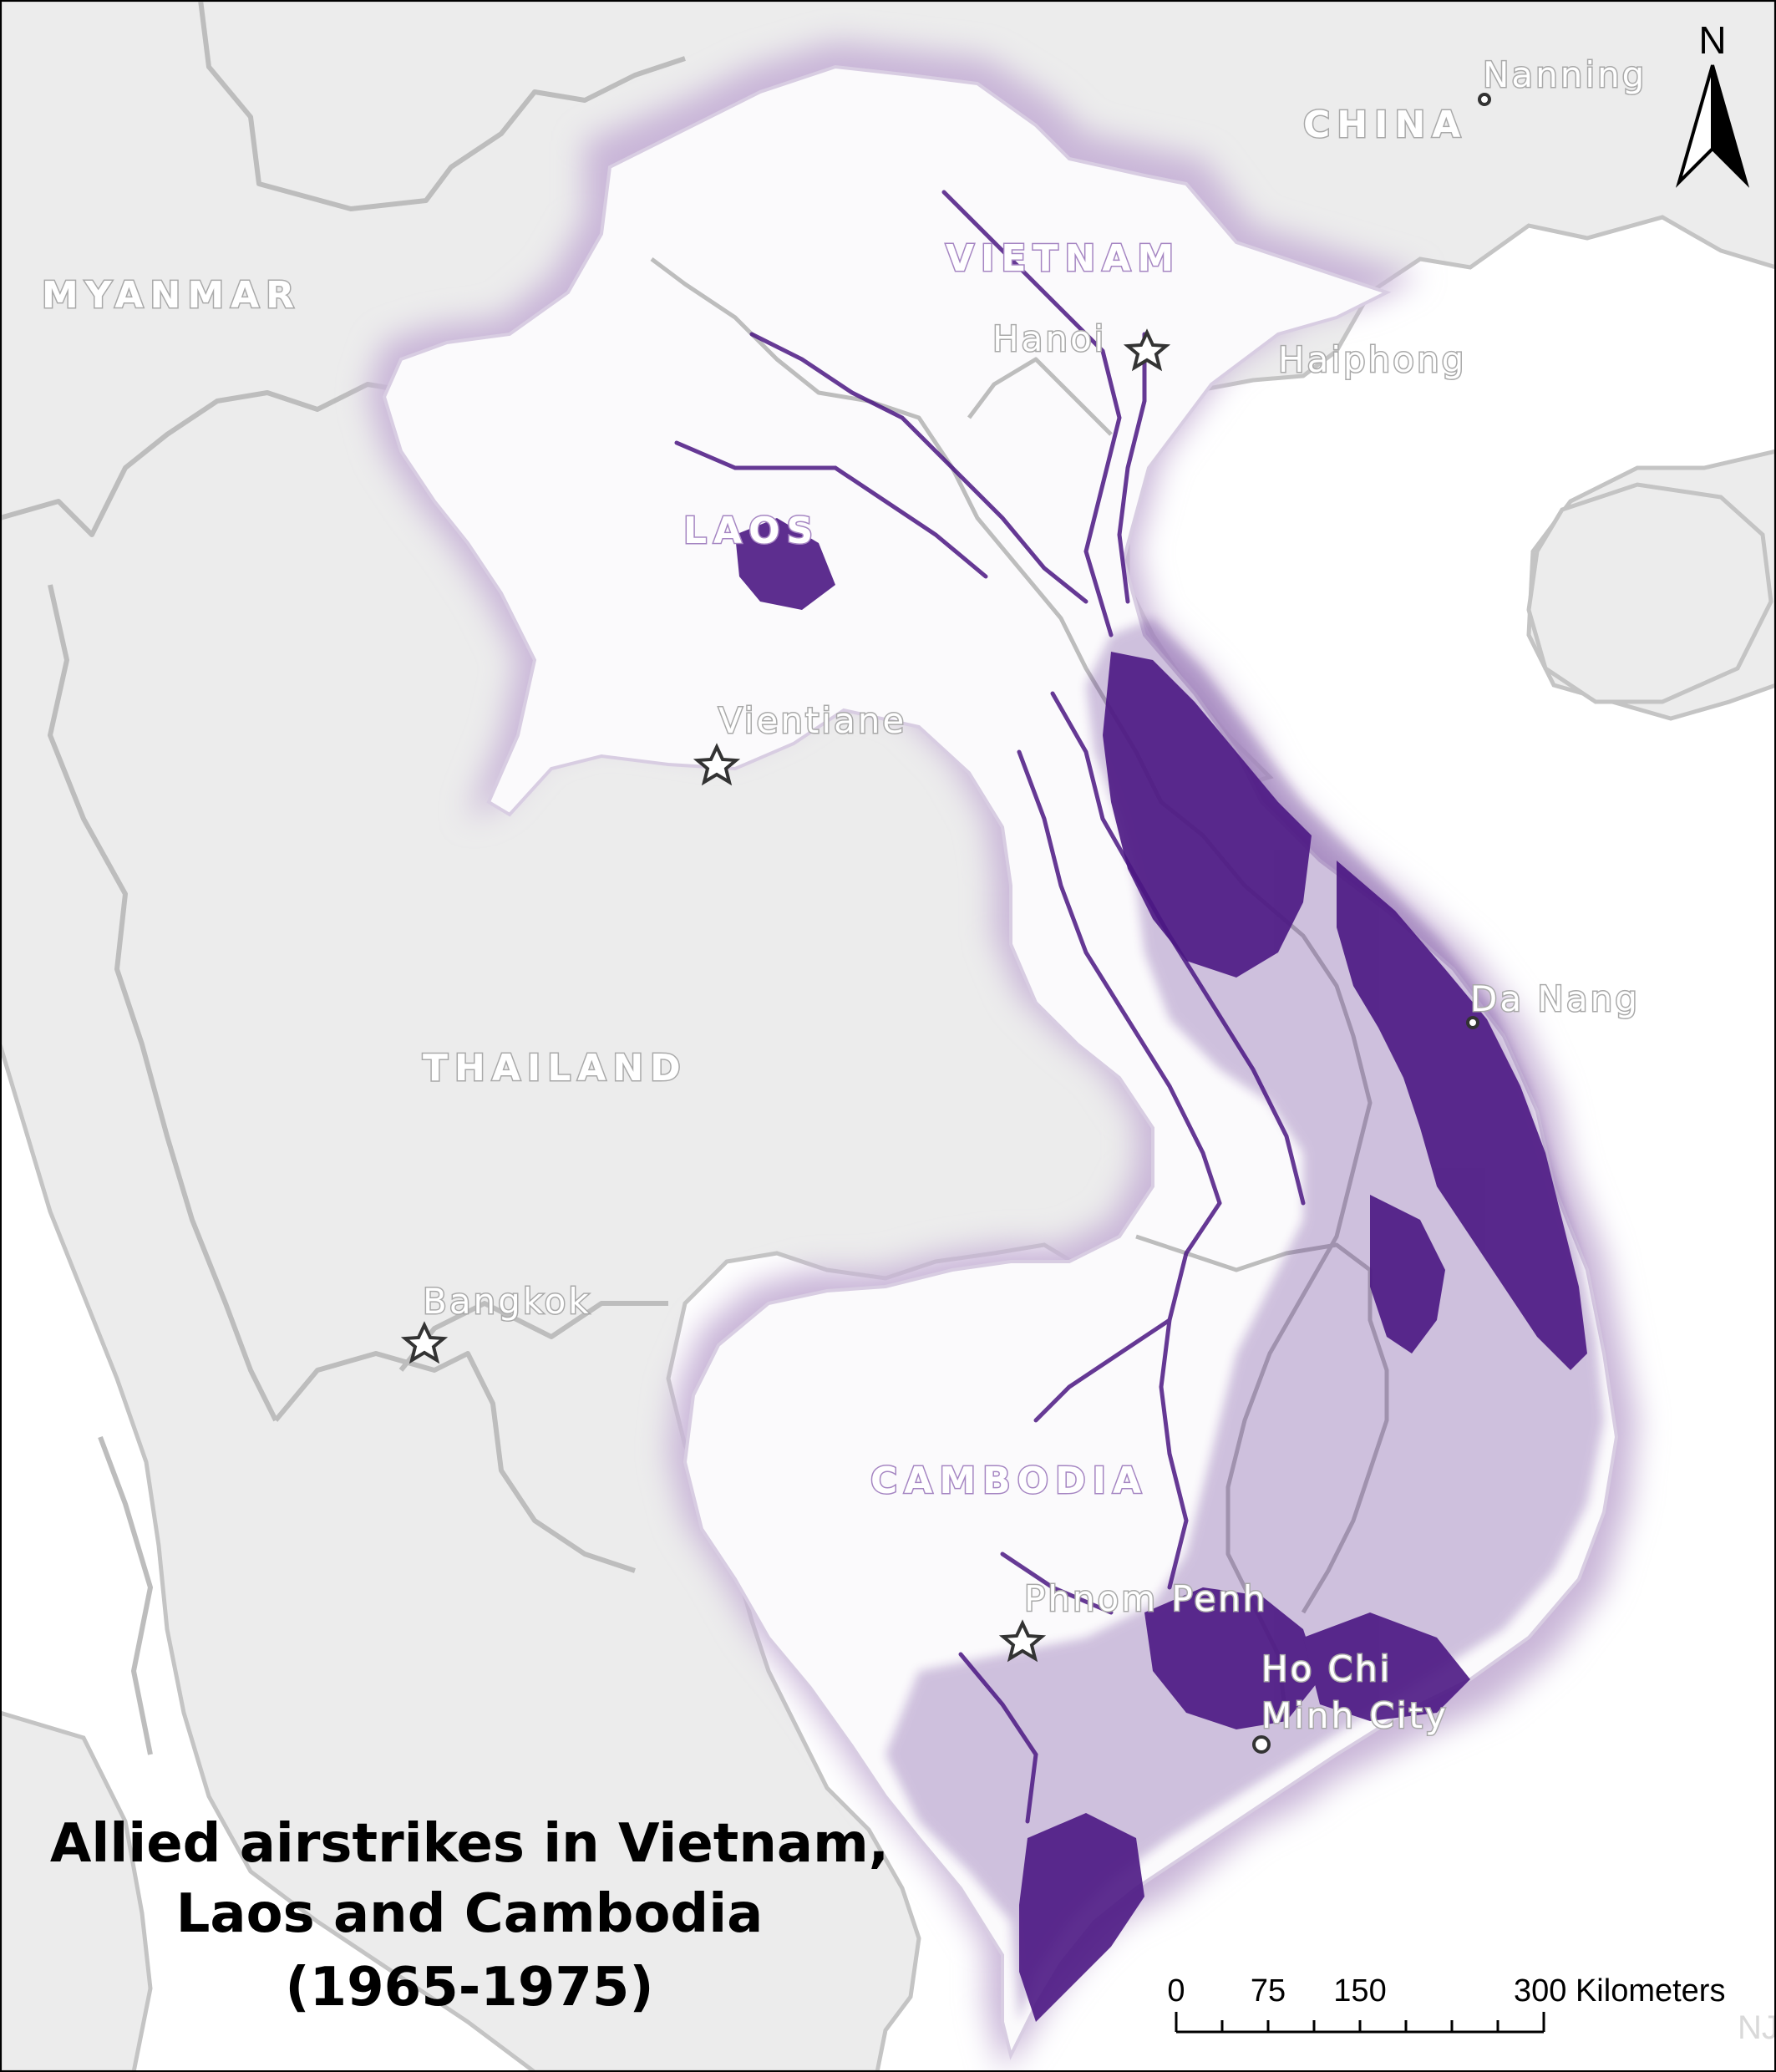 Image resolution: width=1776 pixels, height=2072 pixels. Describe the element at coordinates (1268, 1991) in the screenshot. I see `scale-tick-75: 75` at that location.